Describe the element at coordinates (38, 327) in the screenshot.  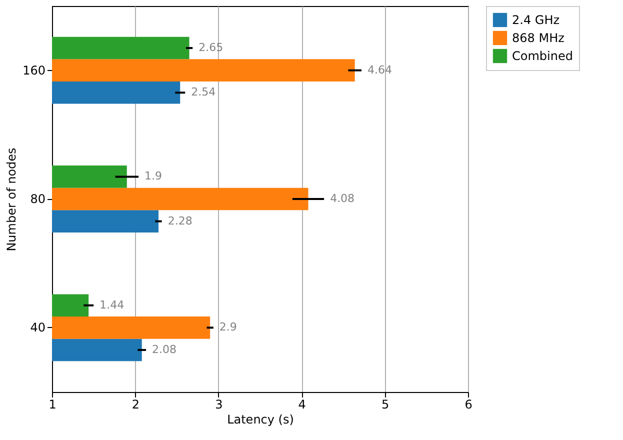
I see `y-tick-label: 40` at that location.